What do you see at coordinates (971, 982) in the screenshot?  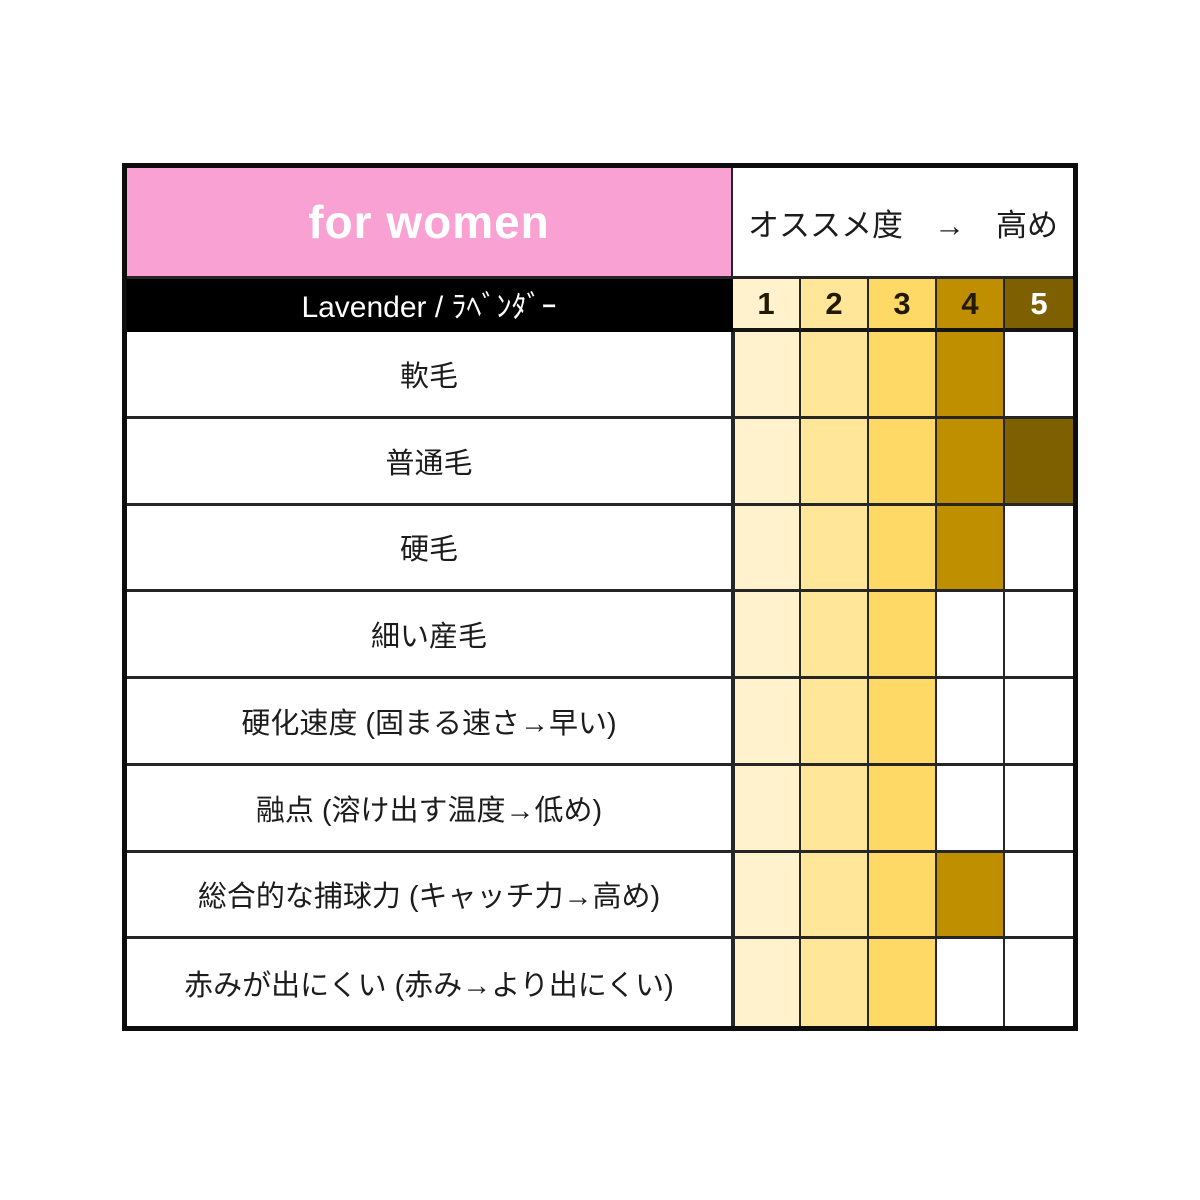 I see `rating-cell-r8-c4` at bounding box center [971, 982].